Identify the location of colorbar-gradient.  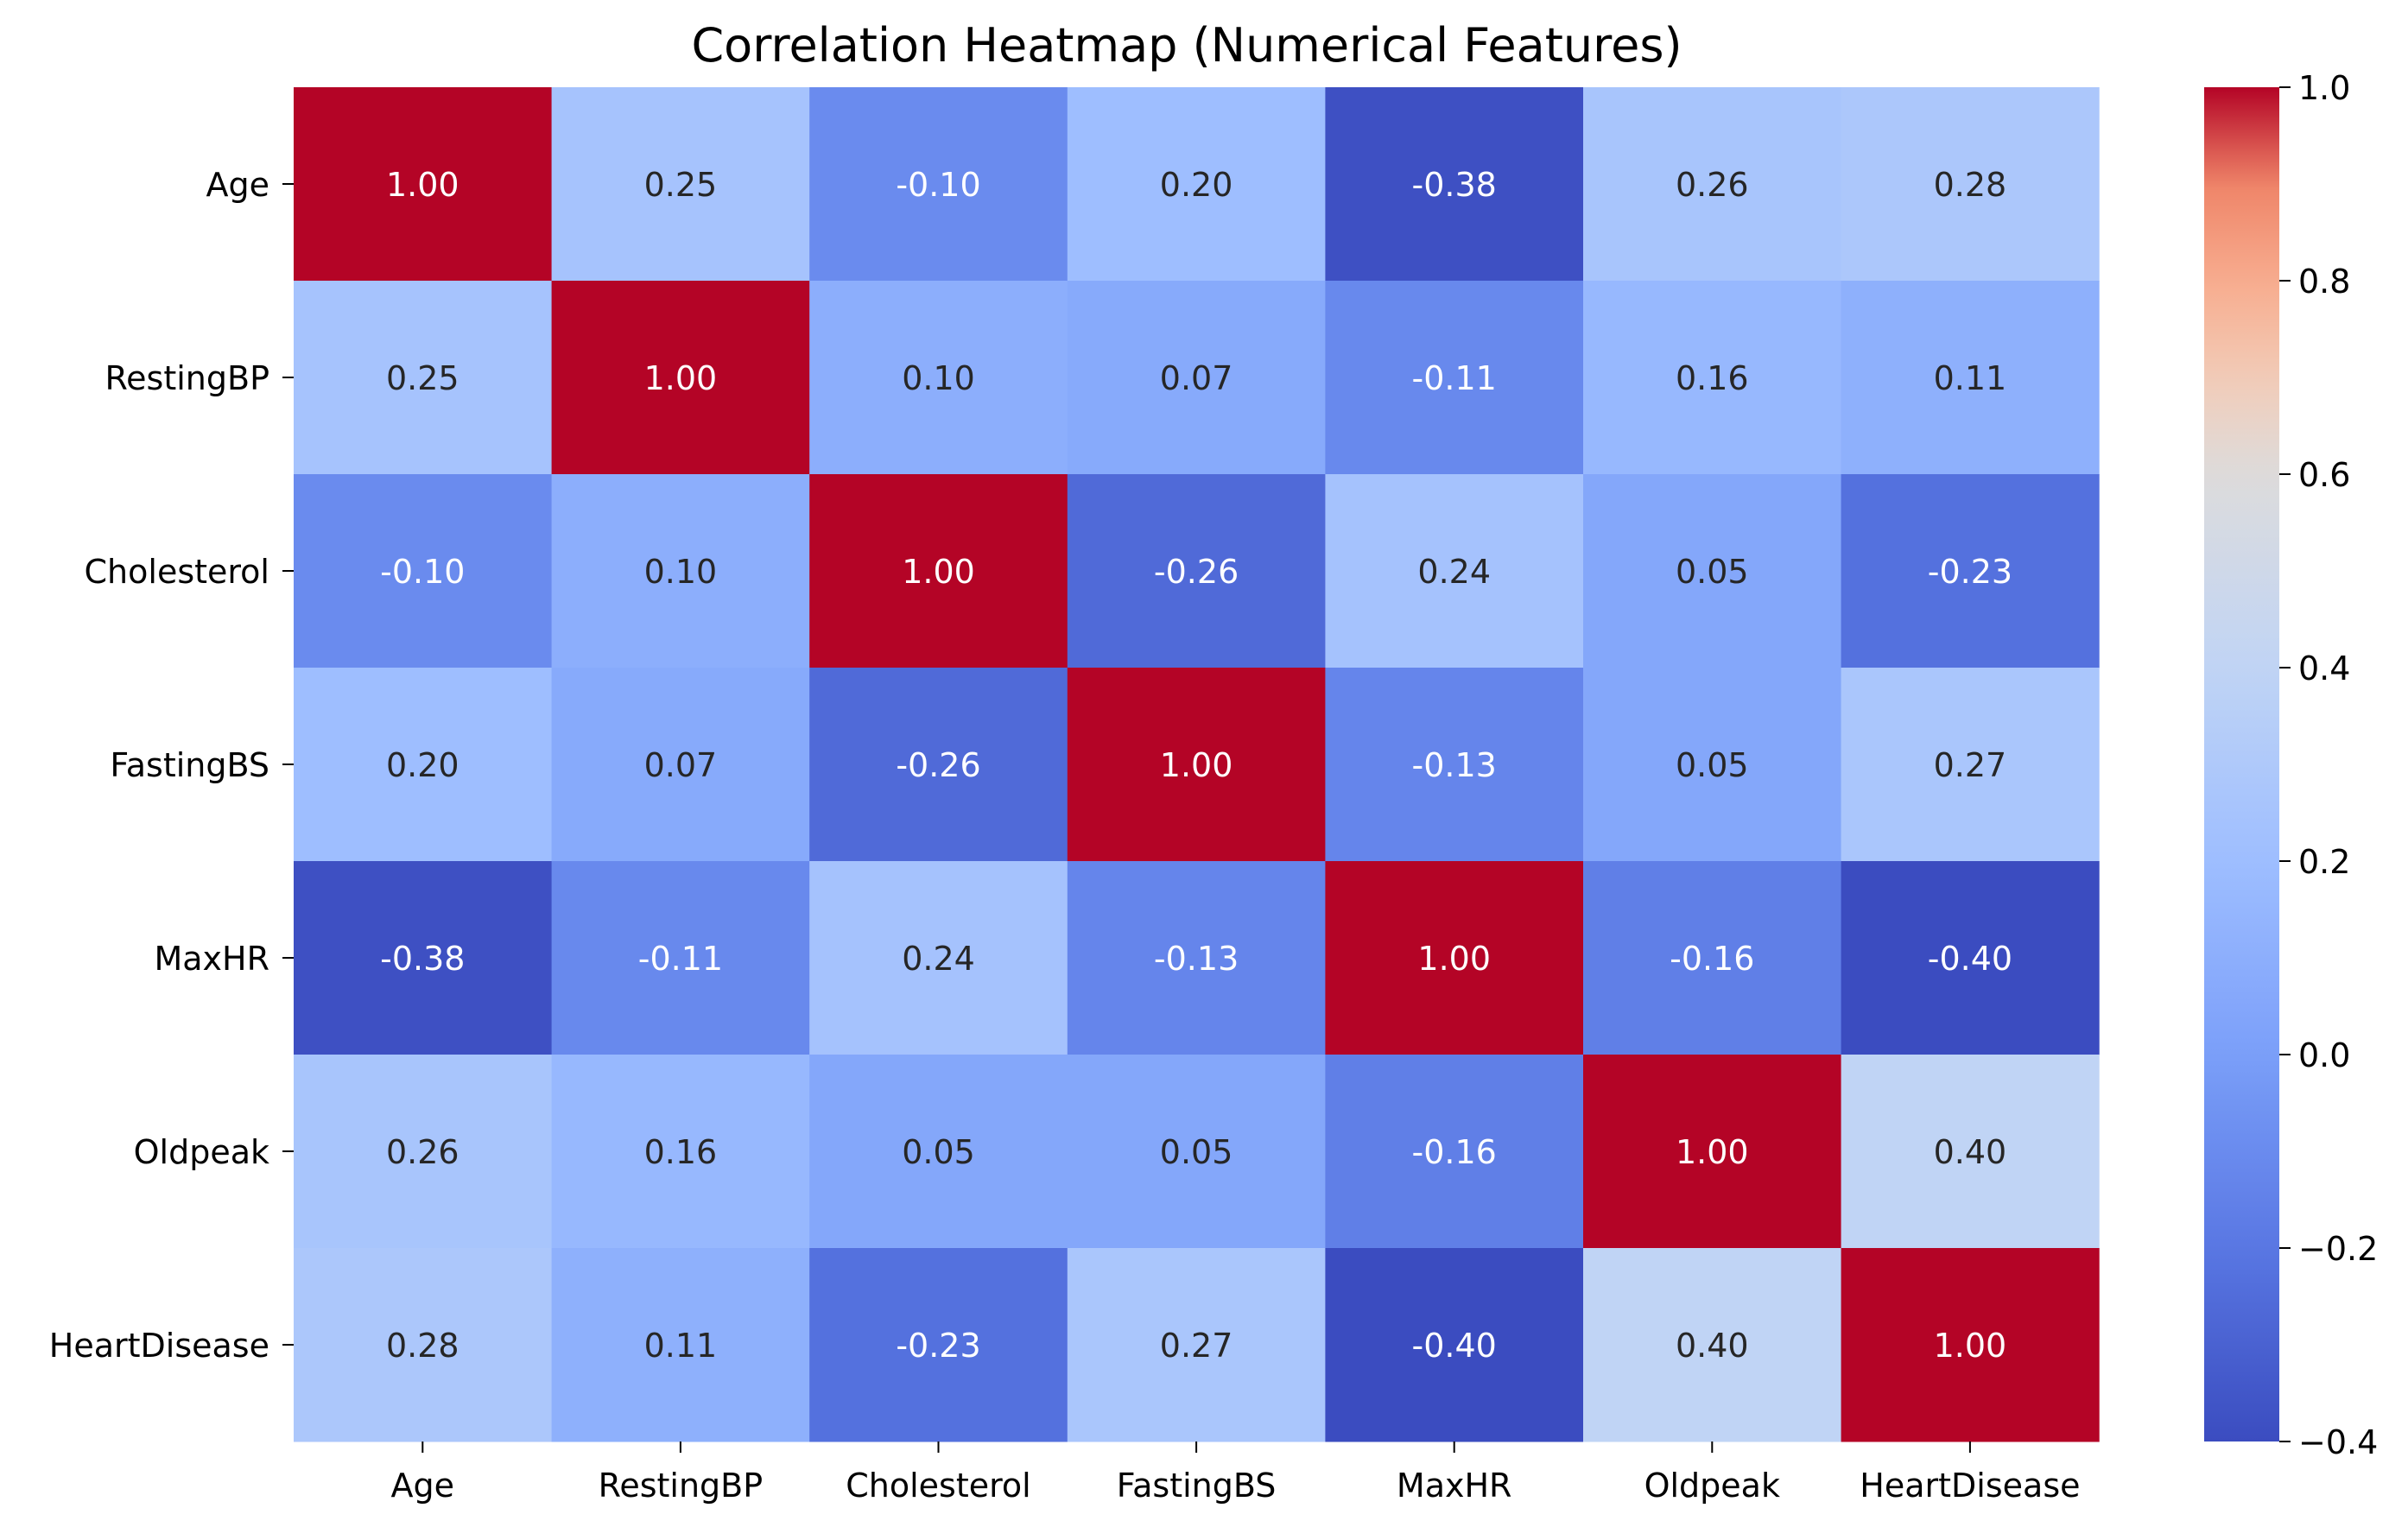
(2241, 764).